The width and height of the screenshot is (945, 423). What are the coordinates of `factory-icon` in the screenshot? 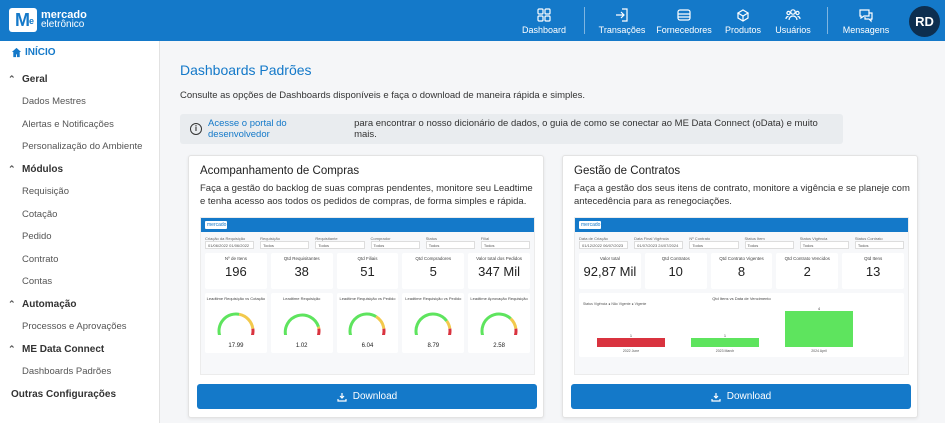 It's located at (684, 14).